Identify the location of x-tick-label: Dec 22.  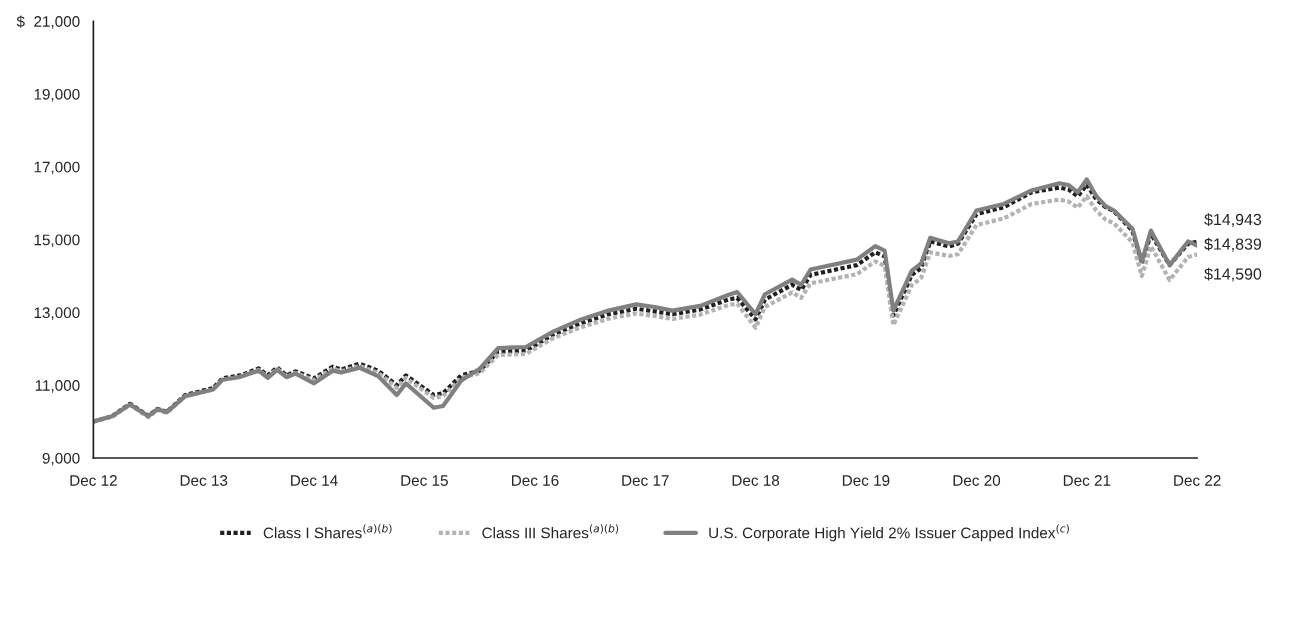
(1197, 480).